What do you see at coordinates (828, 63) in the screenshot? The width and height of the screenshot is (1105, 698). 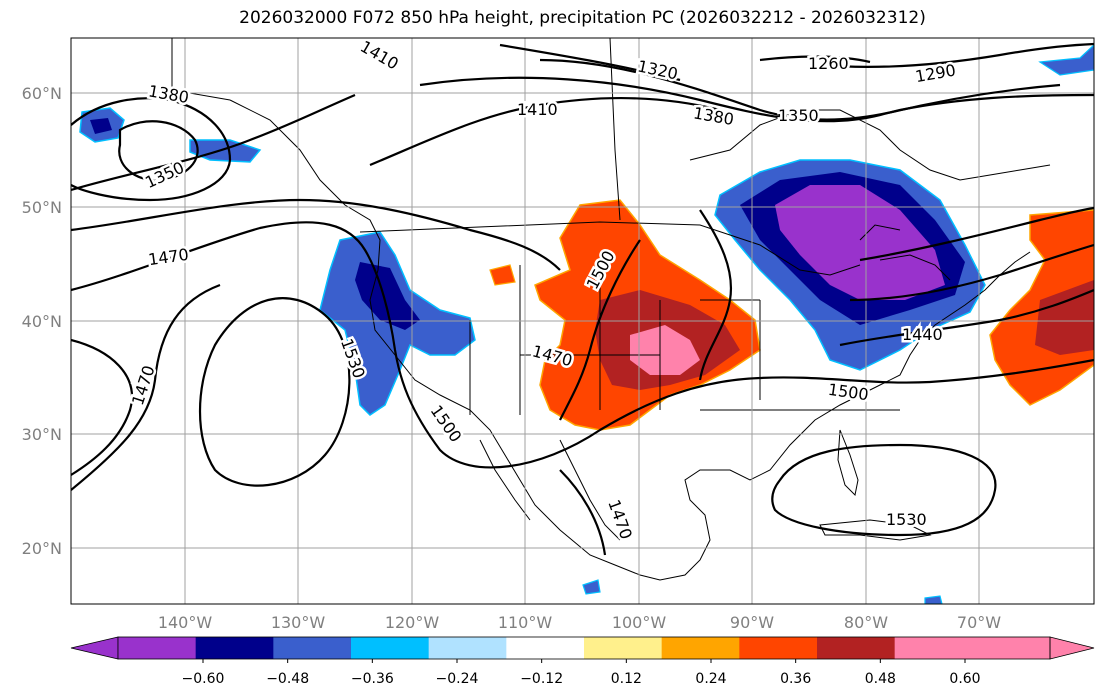 I see `contour-label: 1260` at bounding box center [828, 63].